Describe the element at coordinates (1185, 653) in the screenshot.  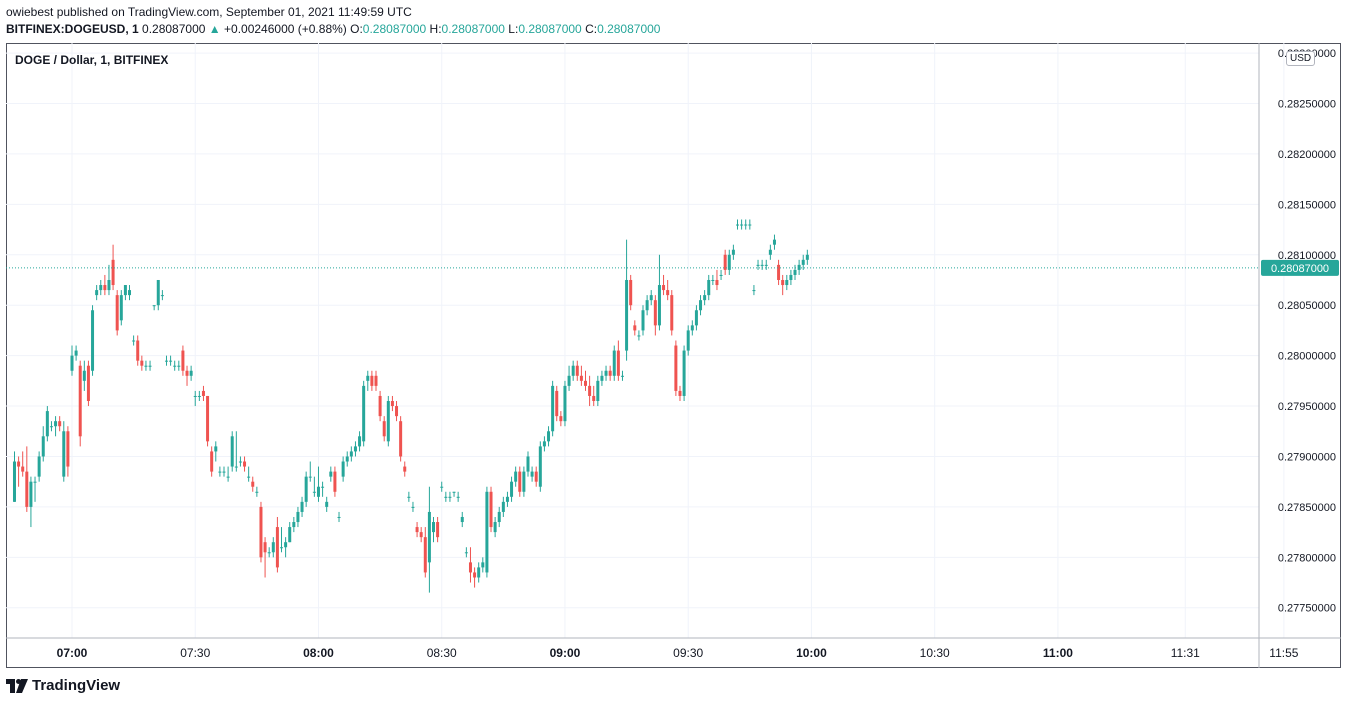
I see `x-tick-label: 11:31` at that location.